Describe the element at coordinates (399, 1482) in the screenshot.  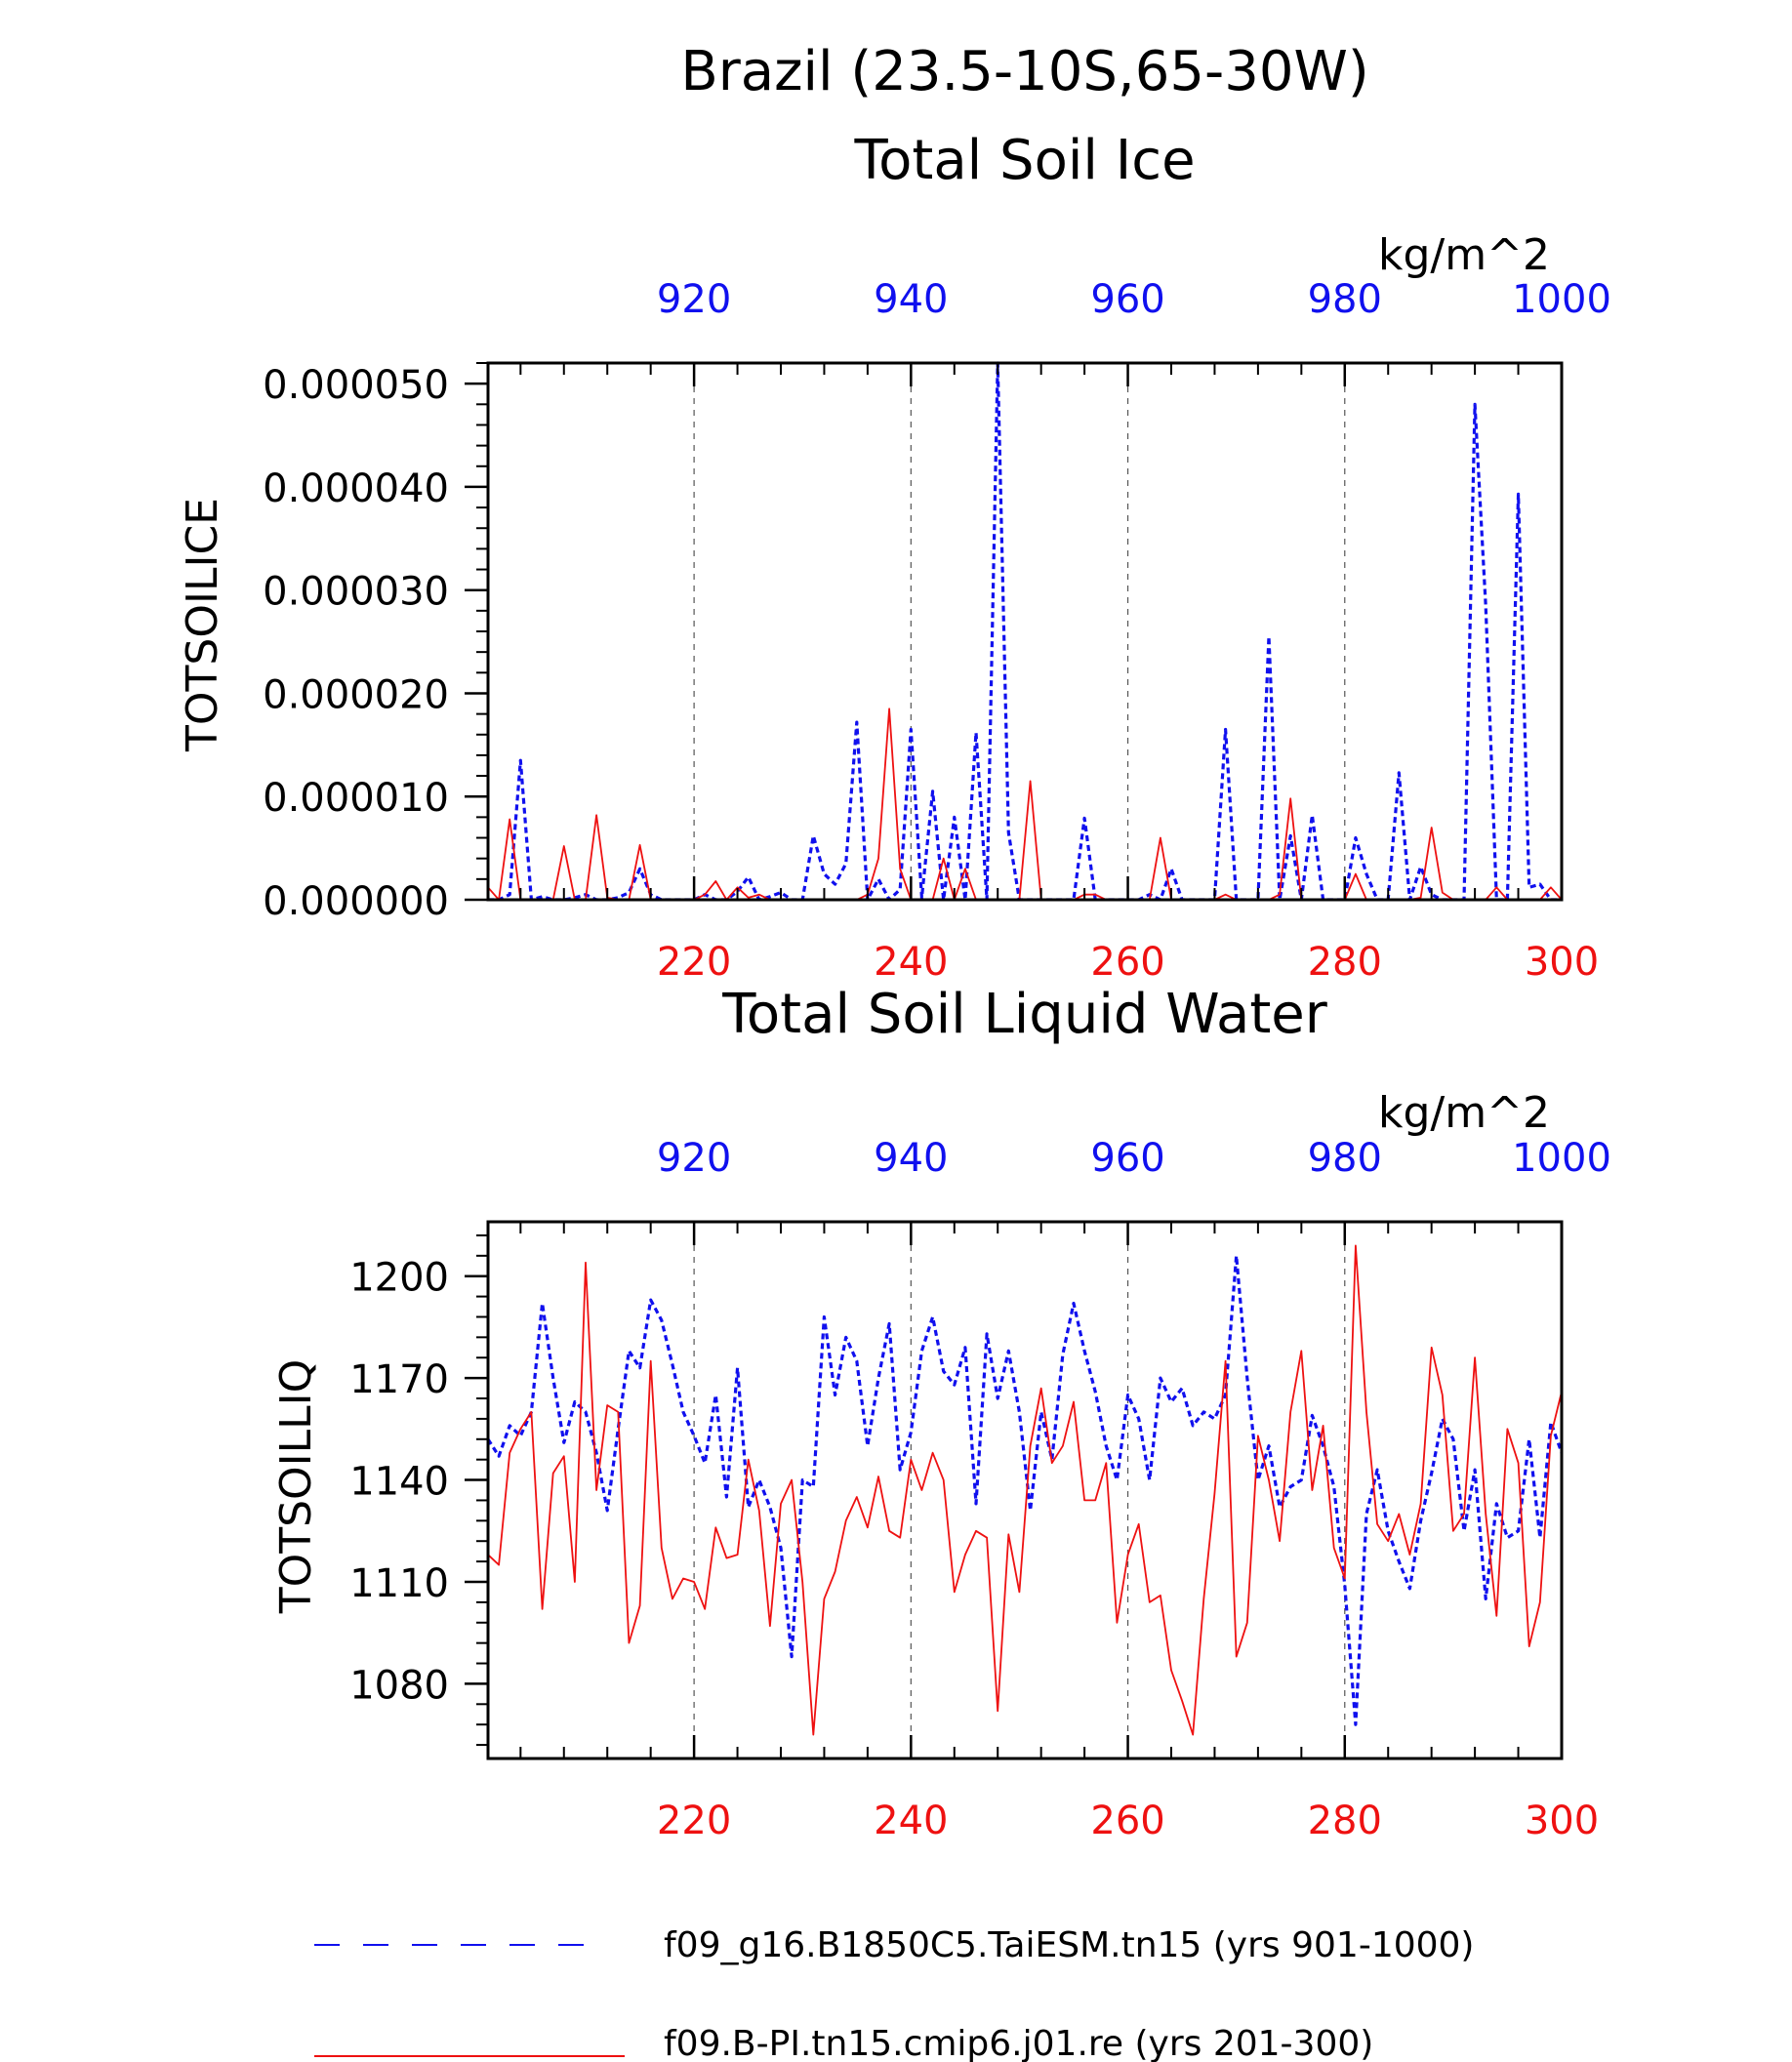
I see `y-tick-label: 1140` at that location.